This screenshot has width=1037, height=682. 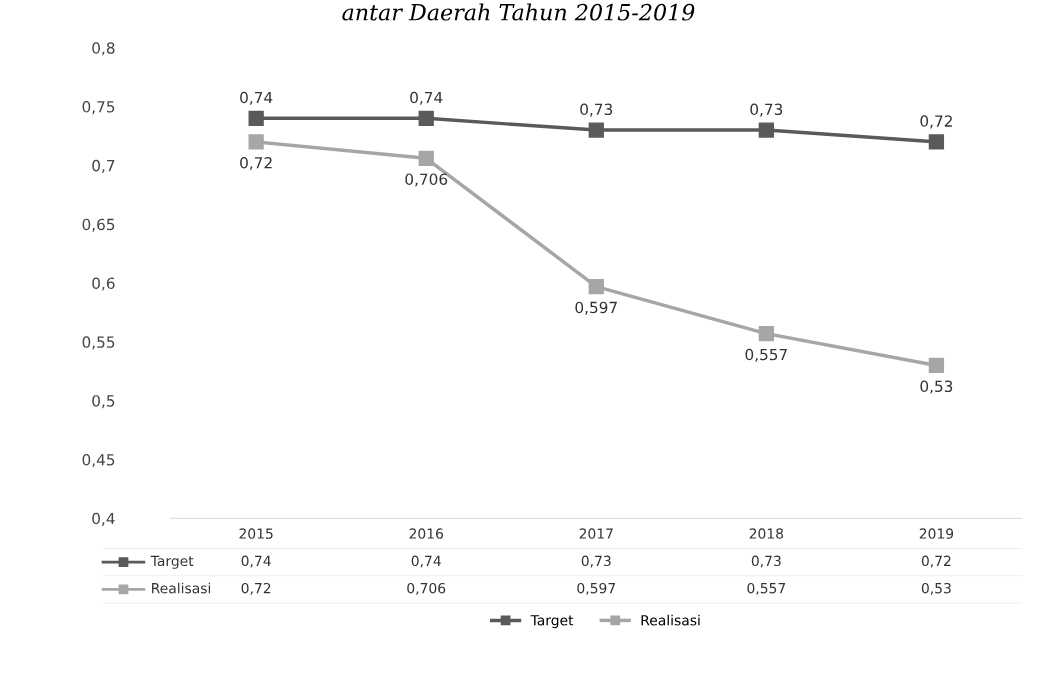 What do you see at coordinates (103, 49) in the screenshot?
I see `y-tick-label: 0,8` at bounding box center [103, 49].